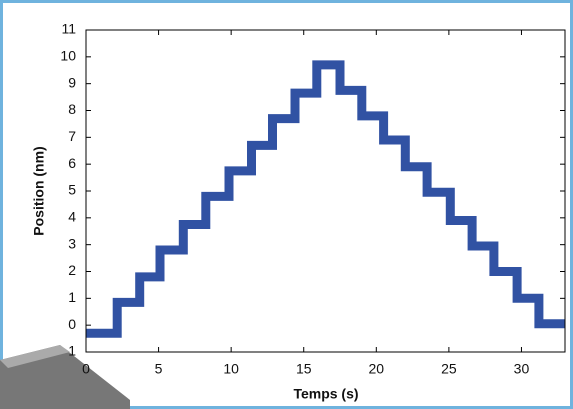 This screenshot has width=573, height=409. I want to click on y-tick-label: 9, so click(72, 82).